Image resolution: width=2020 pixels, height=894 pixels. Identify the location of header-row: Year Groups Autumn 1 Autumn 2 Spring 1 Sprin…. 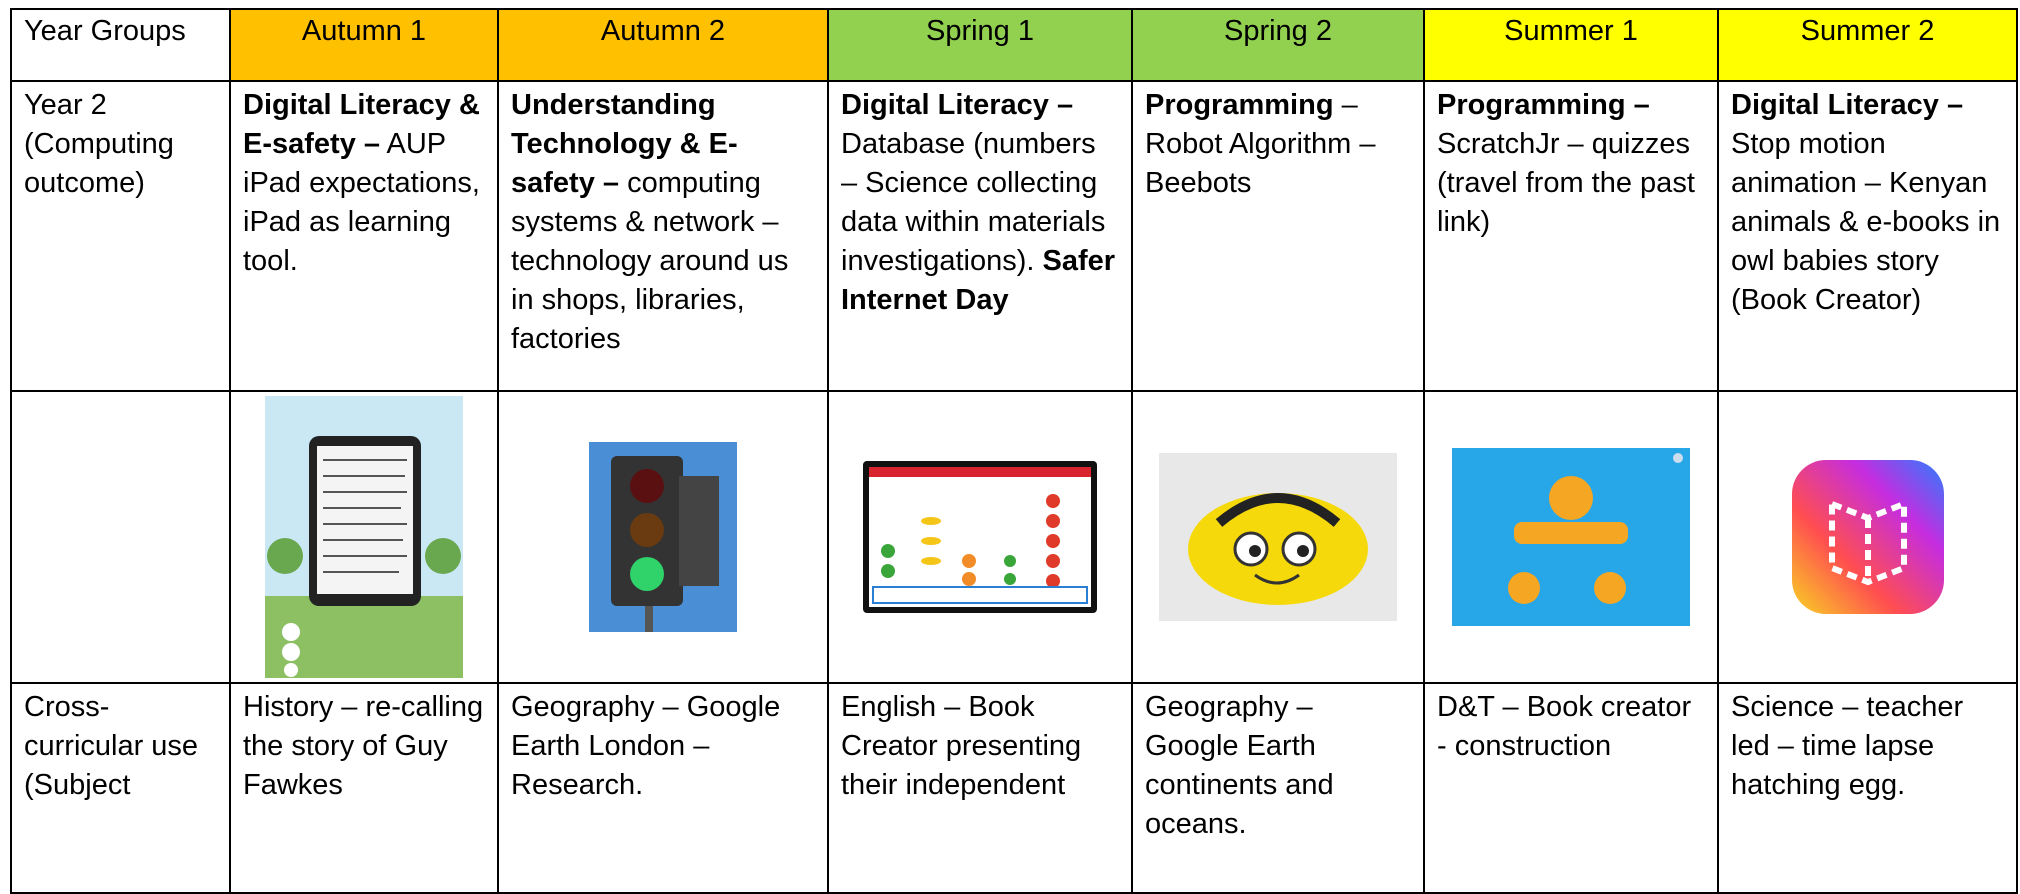
(1014, 45).